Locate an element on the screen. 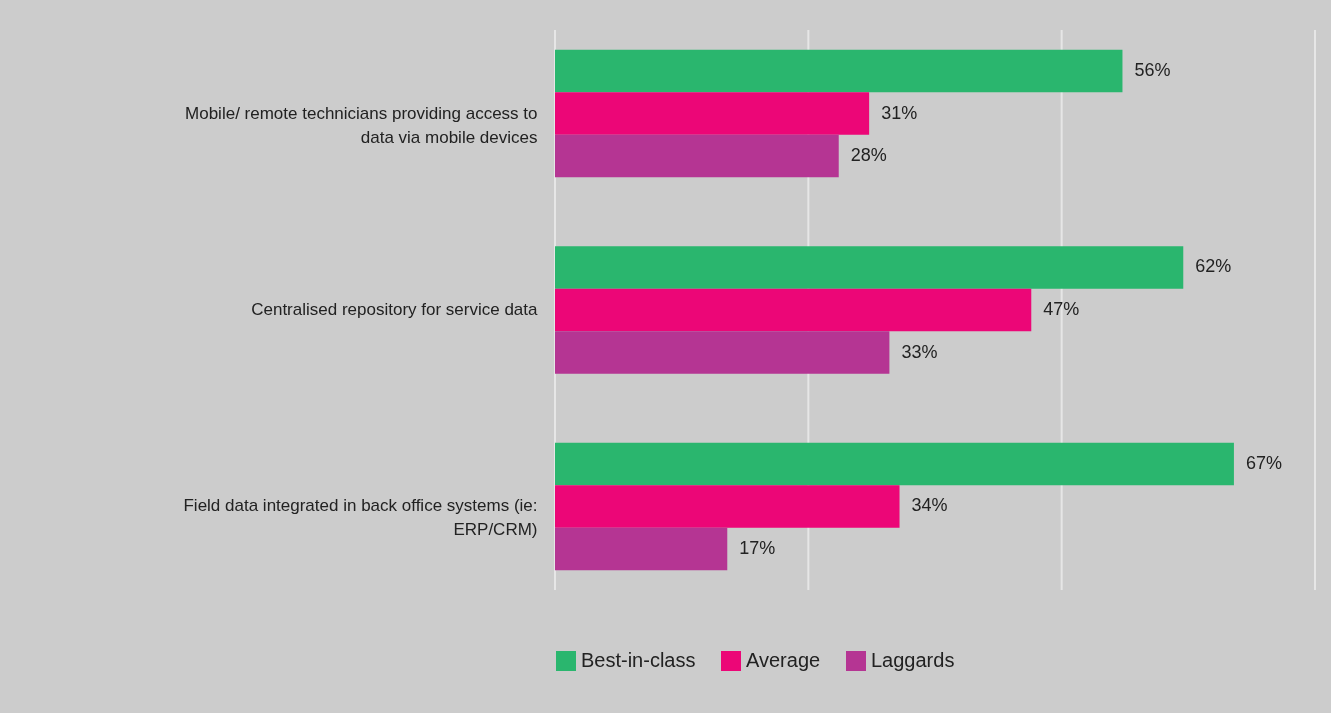  data-label: 17% is located at coordinates (757, 548).